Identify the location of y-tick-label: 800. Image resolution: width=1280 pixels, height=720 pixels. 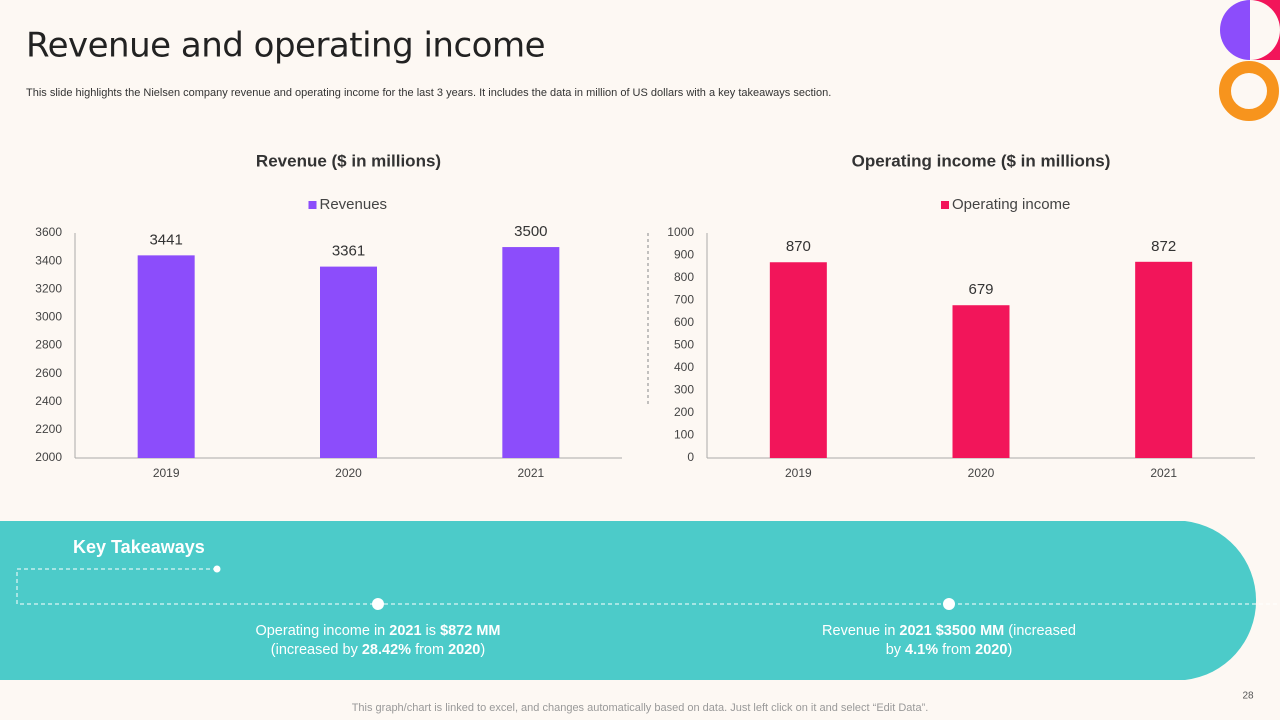
(684, 277).